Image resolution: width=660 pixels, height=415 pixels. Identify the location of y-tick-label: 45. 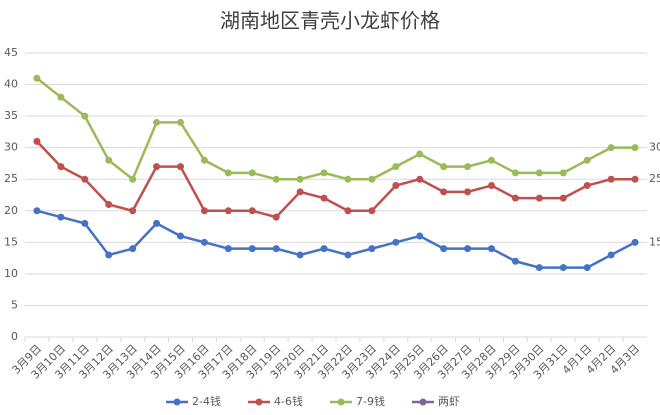
(11, 52).